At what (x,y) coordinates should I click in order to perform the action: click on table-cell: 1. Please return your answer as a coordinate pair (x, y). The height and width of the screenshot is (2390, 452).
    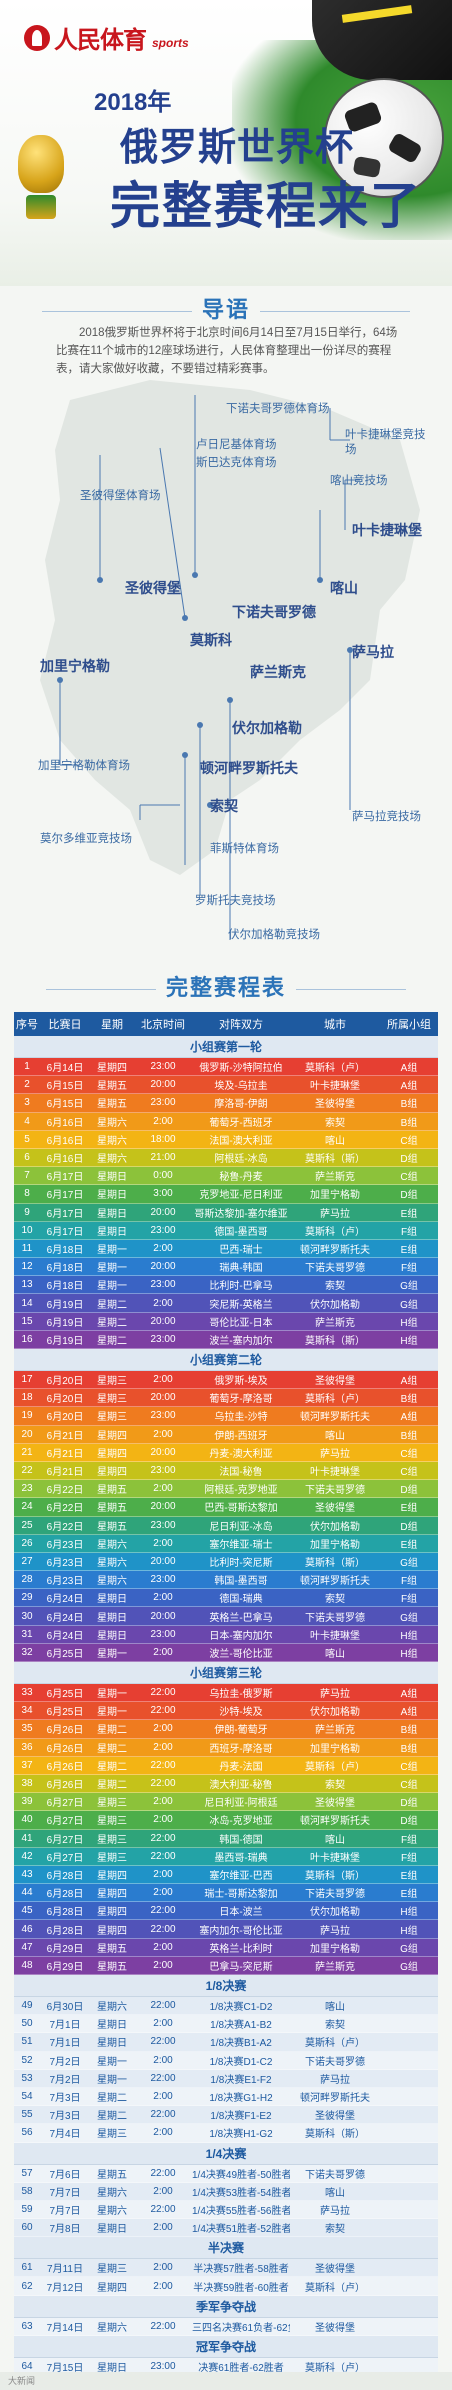
    Looking at the image, I should click on (27, 1067).